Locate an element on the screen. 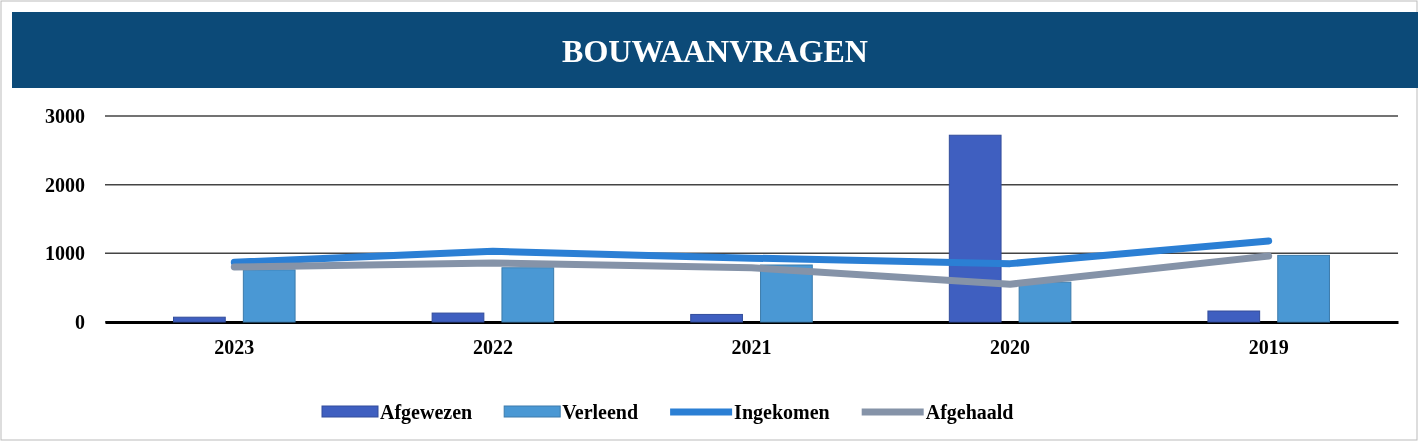 This screenshot has width=1418, height=441. x-tick-label: 2023 is located at coordinates (234, 347).